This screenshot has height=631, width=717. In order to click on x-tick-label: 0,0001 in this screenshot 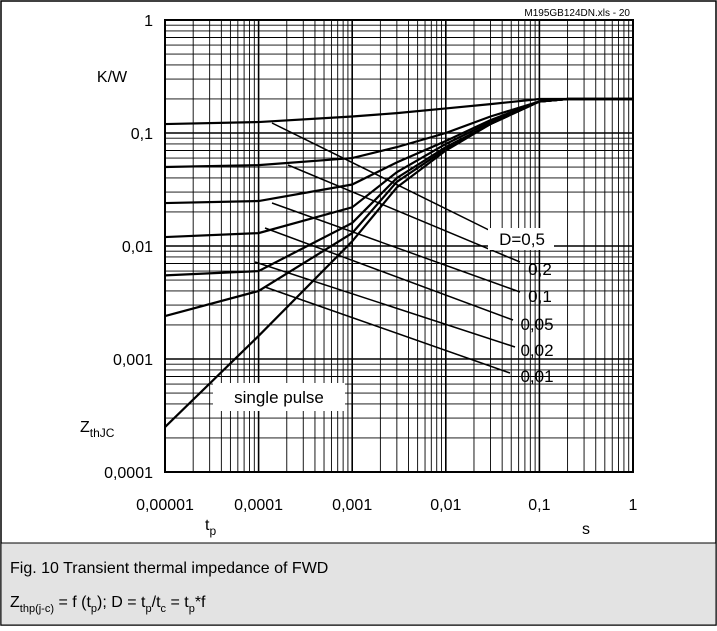, I will do `click(258, 505)`.